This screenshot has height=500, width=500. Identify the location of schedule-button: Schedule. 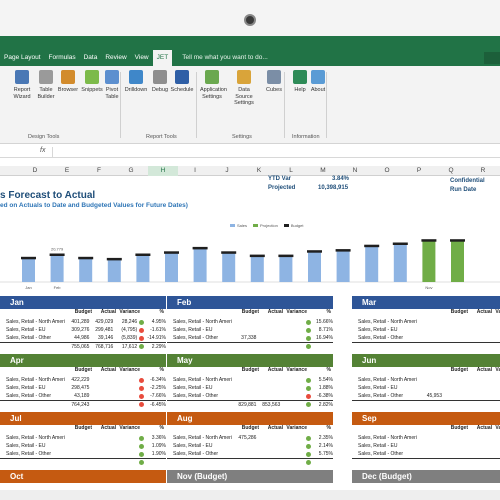
(182, 82).